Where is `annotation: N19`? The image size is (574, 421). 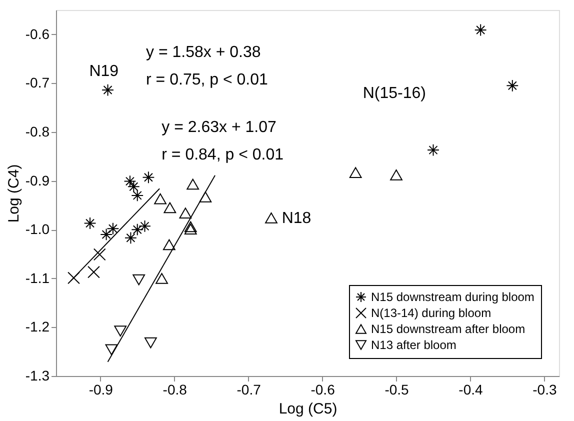
annotation: N19 is located at coordinates (104, 71).